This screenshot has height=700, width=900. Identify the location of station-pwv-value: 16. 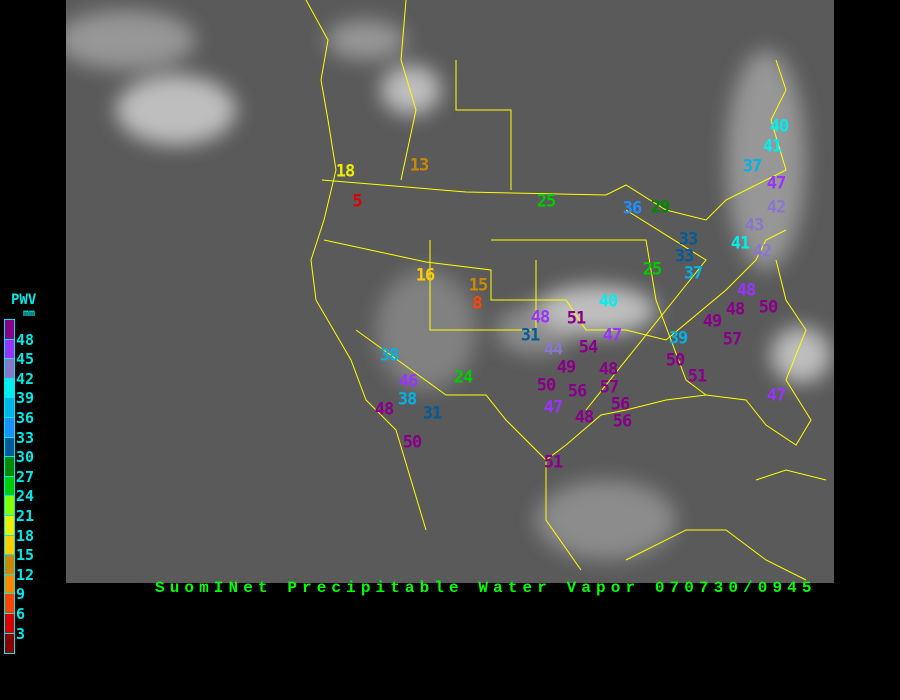
(425, 275).